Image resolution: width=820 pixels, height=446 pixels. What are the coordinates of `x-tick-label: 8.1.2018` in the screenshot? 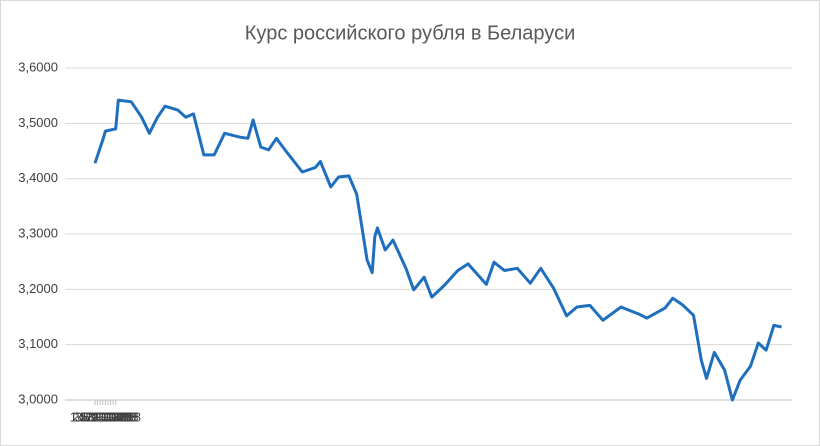 It's located at (113, 416).